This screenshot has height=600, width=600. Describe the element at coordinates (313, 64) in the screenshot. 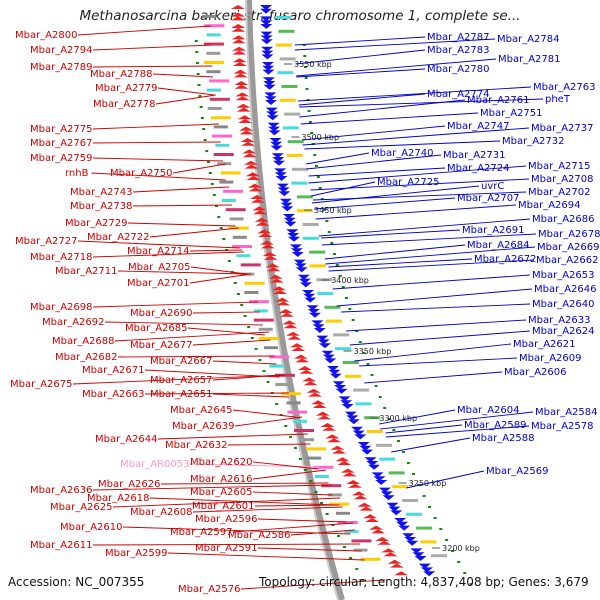

I see `kbp-label: 3550 kbp` at that location.